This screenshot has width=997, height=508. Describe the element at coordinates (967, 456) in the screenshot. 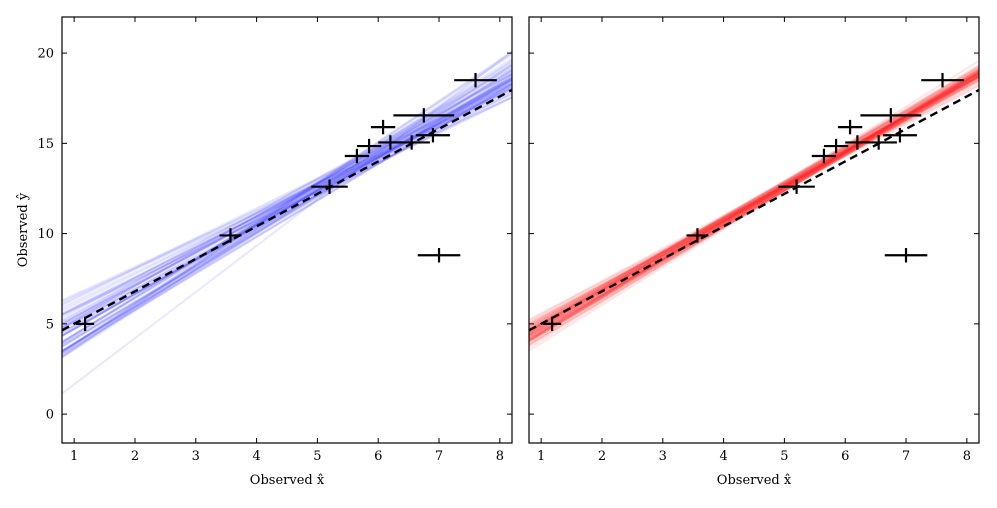

I see `right-x-tick-label: 8` at that location.